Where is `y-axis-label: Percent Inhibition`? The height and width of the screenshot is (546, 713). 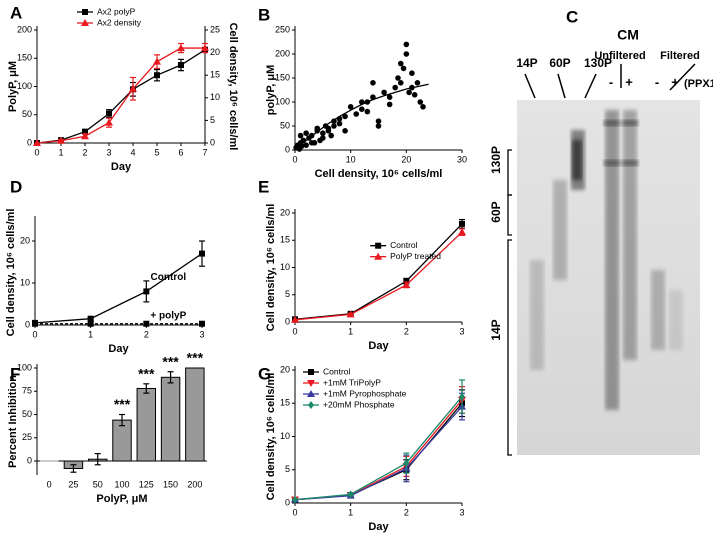
y-axis-label: Percent Inhibition is located at coordinates (13, 421).